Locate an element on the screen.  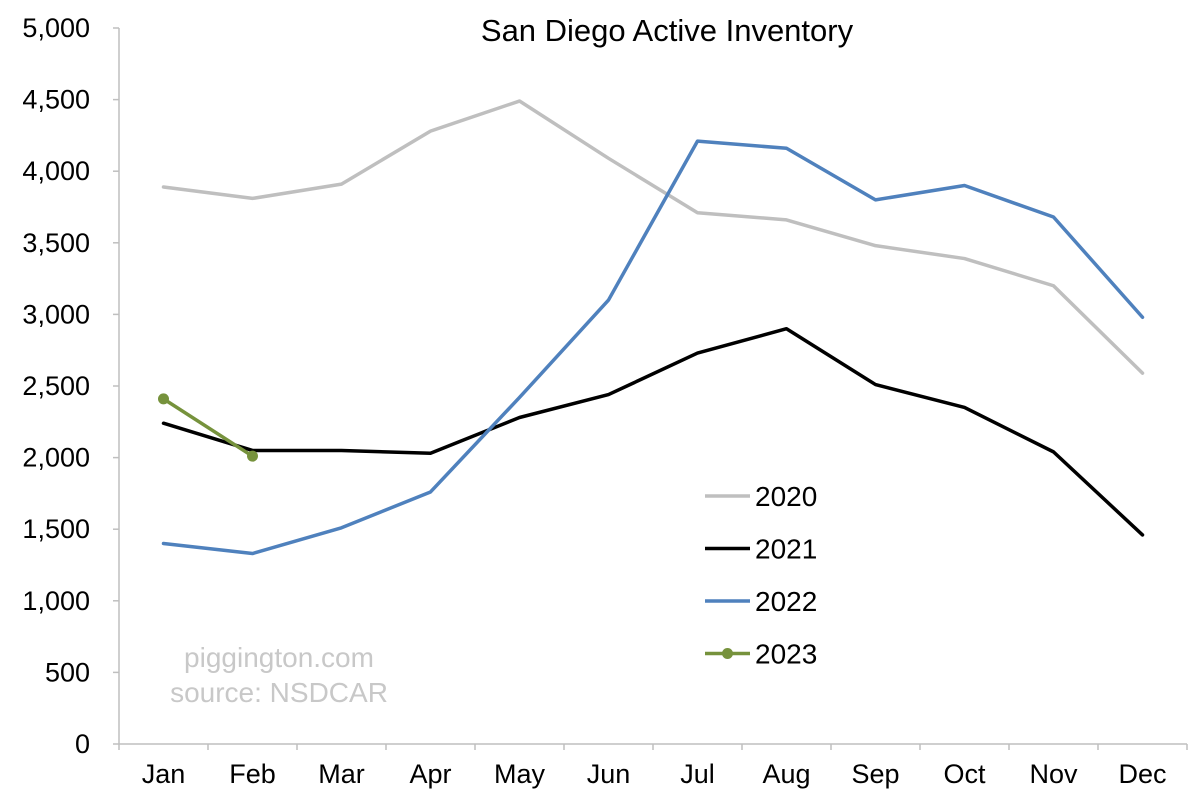
y-tick-label: 4,500 is located at coordinates (56, 100).